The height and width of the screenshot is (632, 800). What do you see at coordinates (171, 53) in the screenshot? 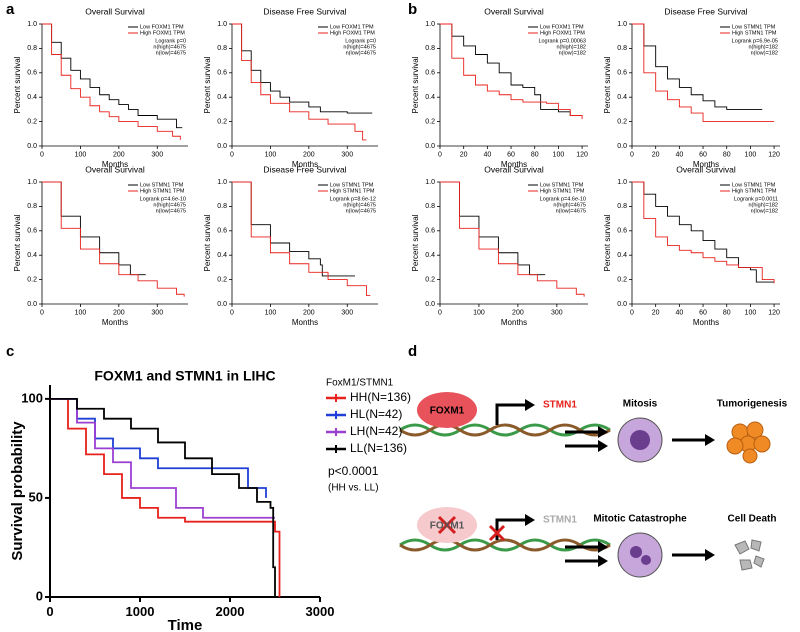
I see `annotation: n(low)=4675` at bounding box center [171, 53].